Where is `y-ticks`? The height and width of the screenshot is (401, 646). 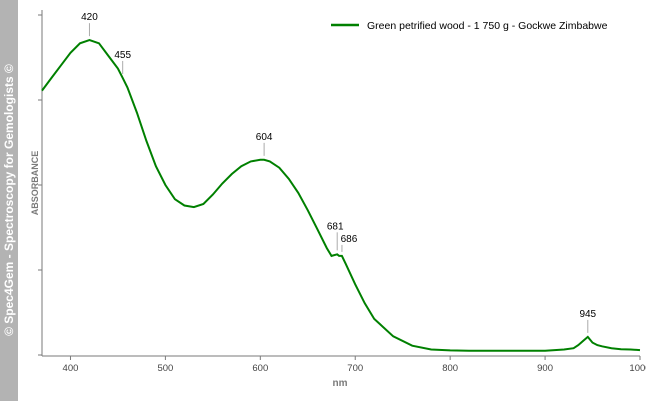
y-ticks is located at coordinates (40, 185).